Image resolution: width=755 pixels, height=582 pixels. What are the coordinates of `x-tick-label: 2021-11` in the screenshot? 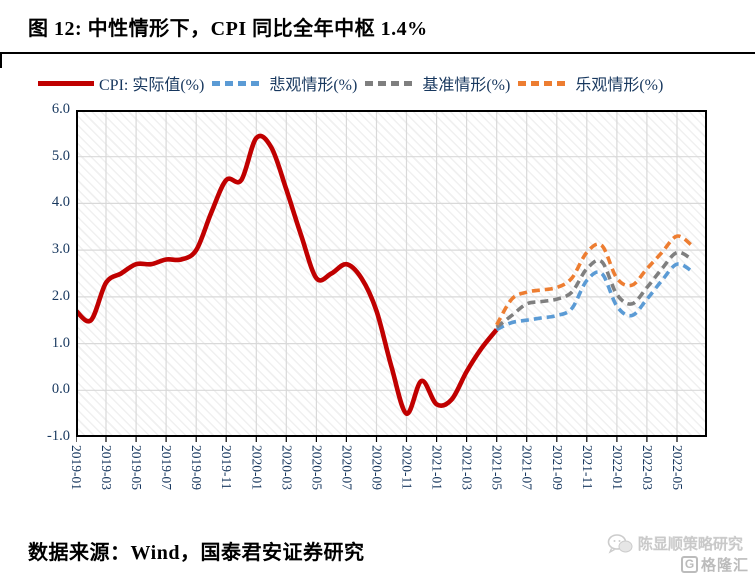 It's located at (587, 467).